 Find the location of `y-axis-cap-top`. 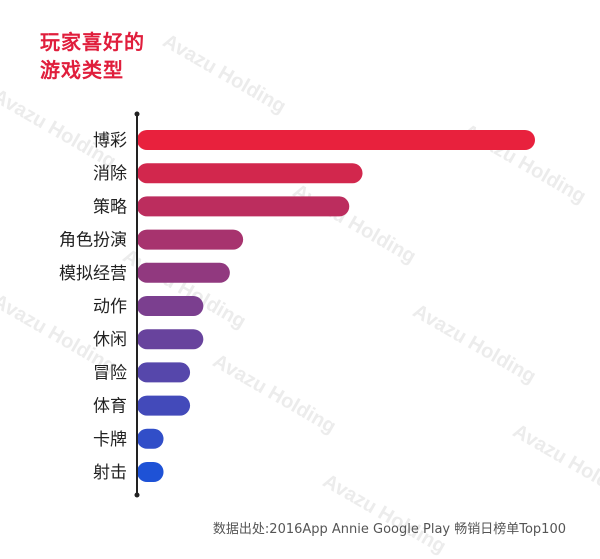

y-axis-cap-top is located at coordinates (137, 114).